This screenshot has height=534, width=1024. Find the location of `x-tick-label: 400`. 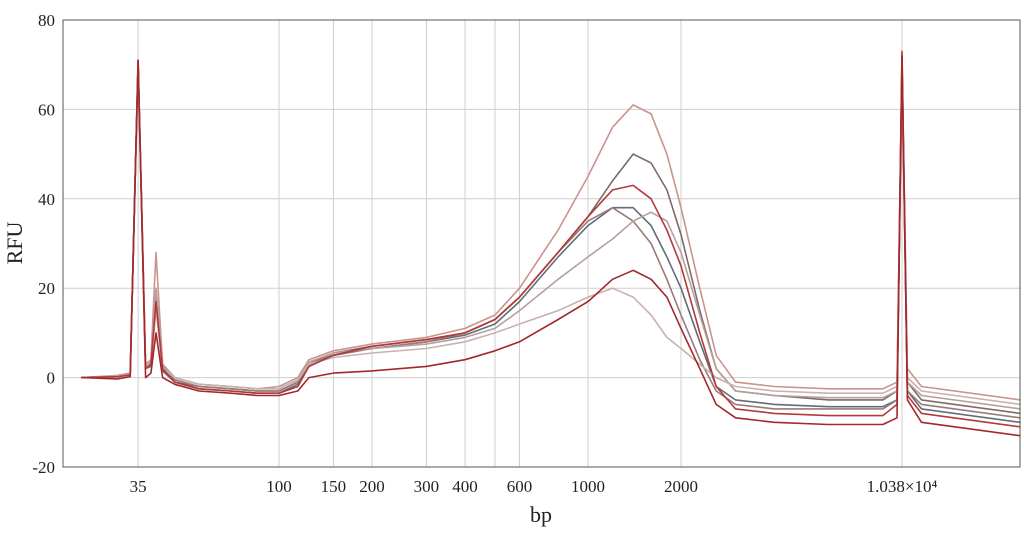

x-tick-label: 400 is located at coordinates (465, 486).